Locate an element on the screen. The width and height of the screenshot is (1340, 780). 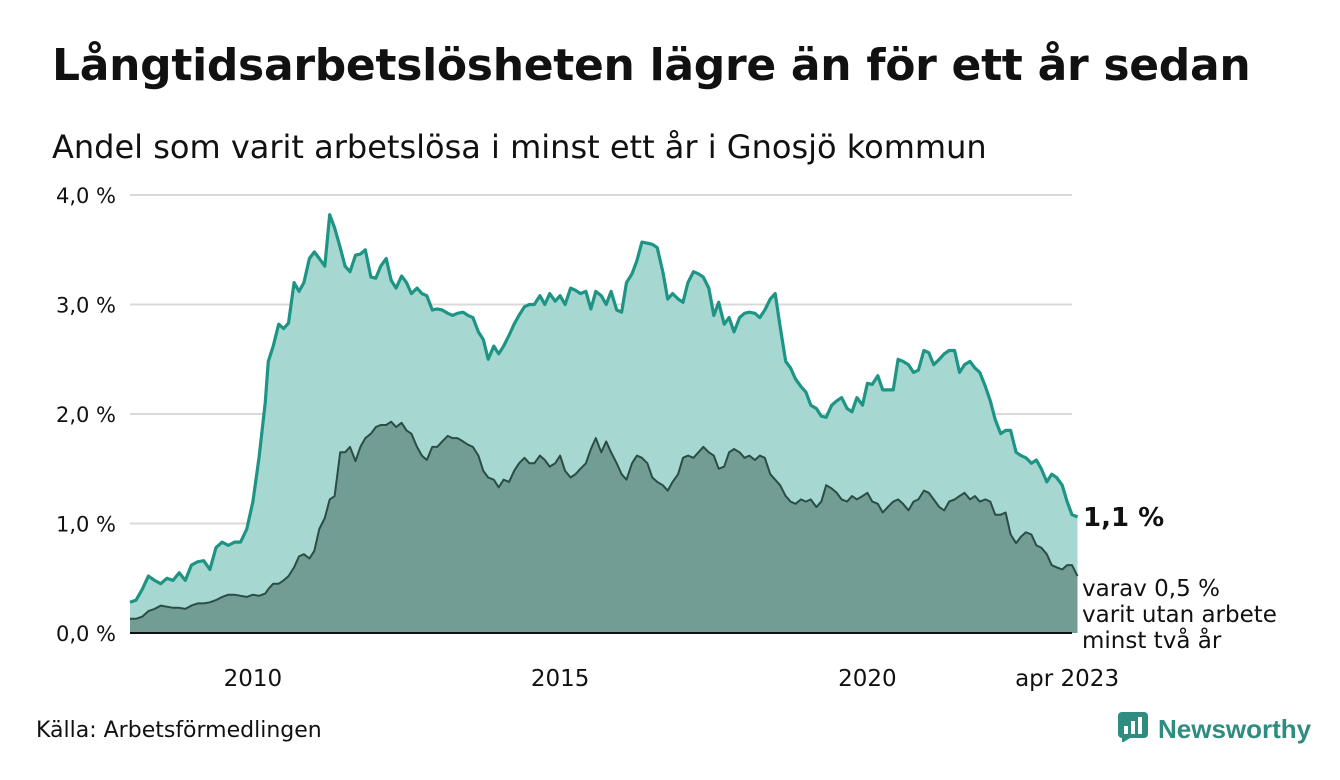
y-axis: 0,0 % 1,0 % 2,0 % 3,0 % 4,0 % is located at coordinates (86, 415).